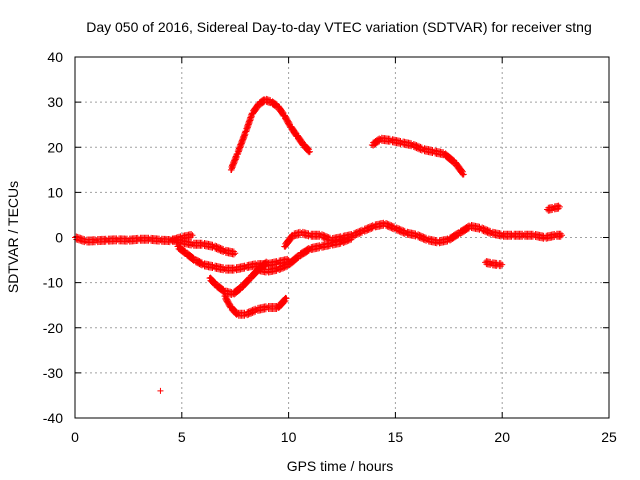  Describe the element at coordinates (396, 437) in the screenshot. I see `x-tick-label: 15` at that location.